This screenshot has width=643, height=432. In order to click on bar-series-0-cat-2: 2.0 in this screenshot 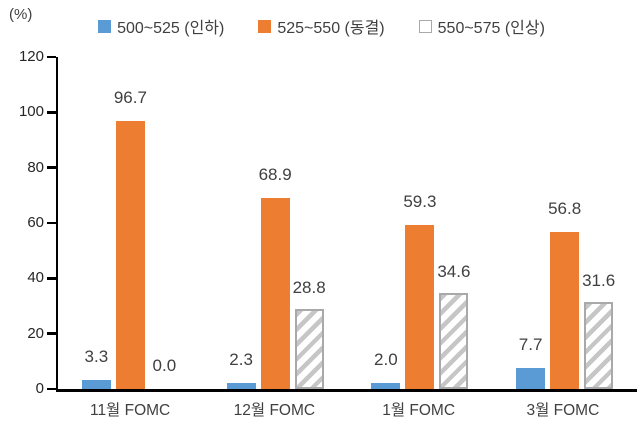, I will do `click(386, 370)`.